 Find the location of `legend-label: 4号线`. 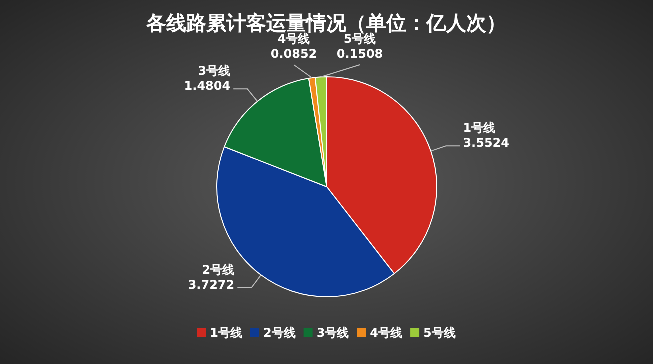

legend-label: 4号线 is located at coordinates (386, 333).